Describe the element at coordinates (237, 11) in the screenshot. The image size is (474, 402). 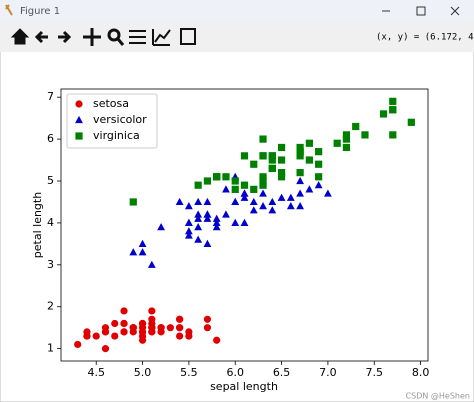
I see `title-bar` at that location.